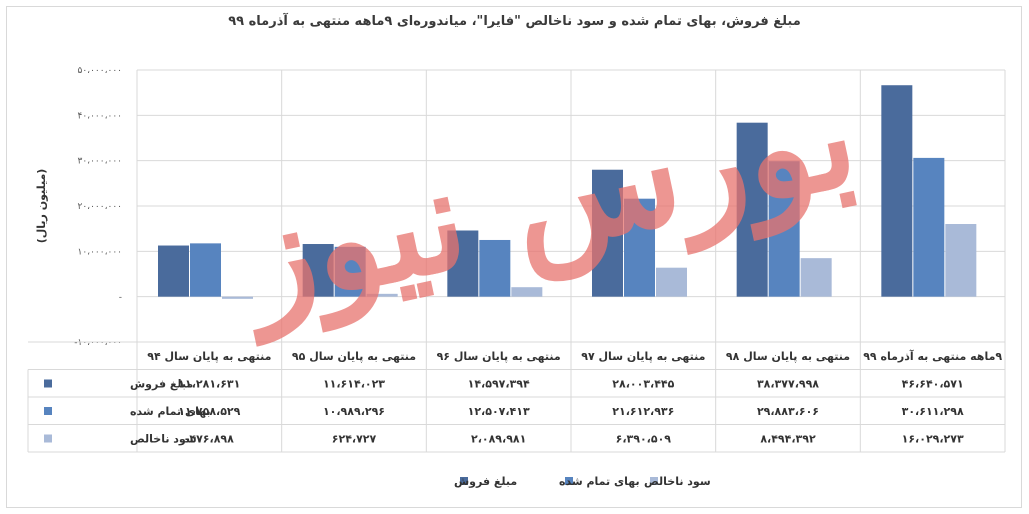 Image resolution: width=1029 pixels, height=514 pixels. Describe the element at coordinates (499, 384) in the screenshot. I see `table-cell-value: ۱۴،۵۹۷،۳۹۴` at that location.